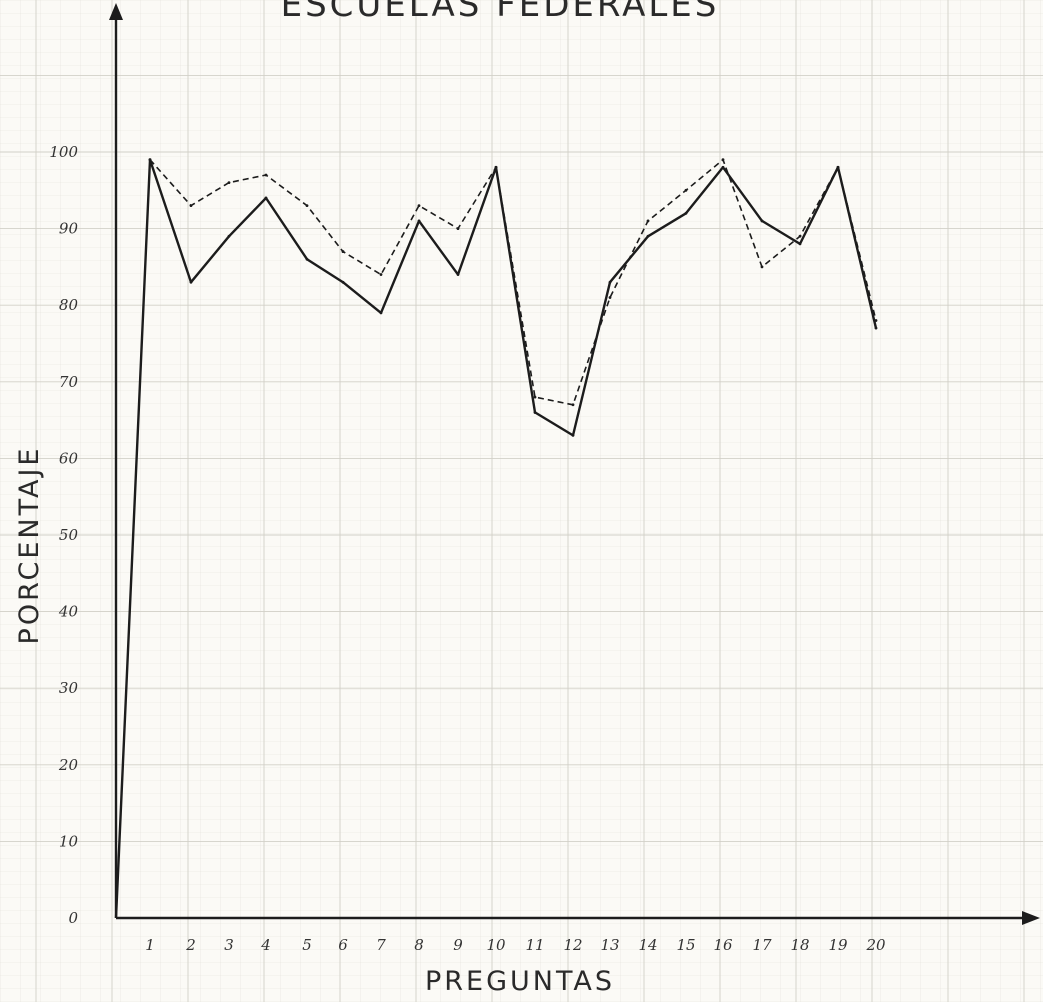 The width and height of the screenshot is (1043, 1002). Describe the element at coordinates (68, 765) in the screenshot. I see `y-tick-label: 20` at that location.